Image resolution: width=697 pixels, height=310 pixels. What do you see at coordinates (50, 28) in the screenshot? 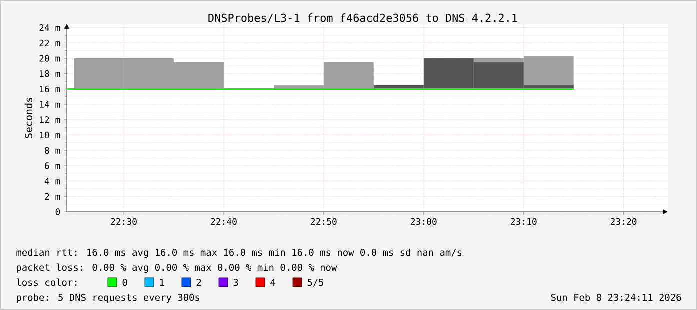
I see `y-tick-label: 24 m` at bounding box center [50, 28].